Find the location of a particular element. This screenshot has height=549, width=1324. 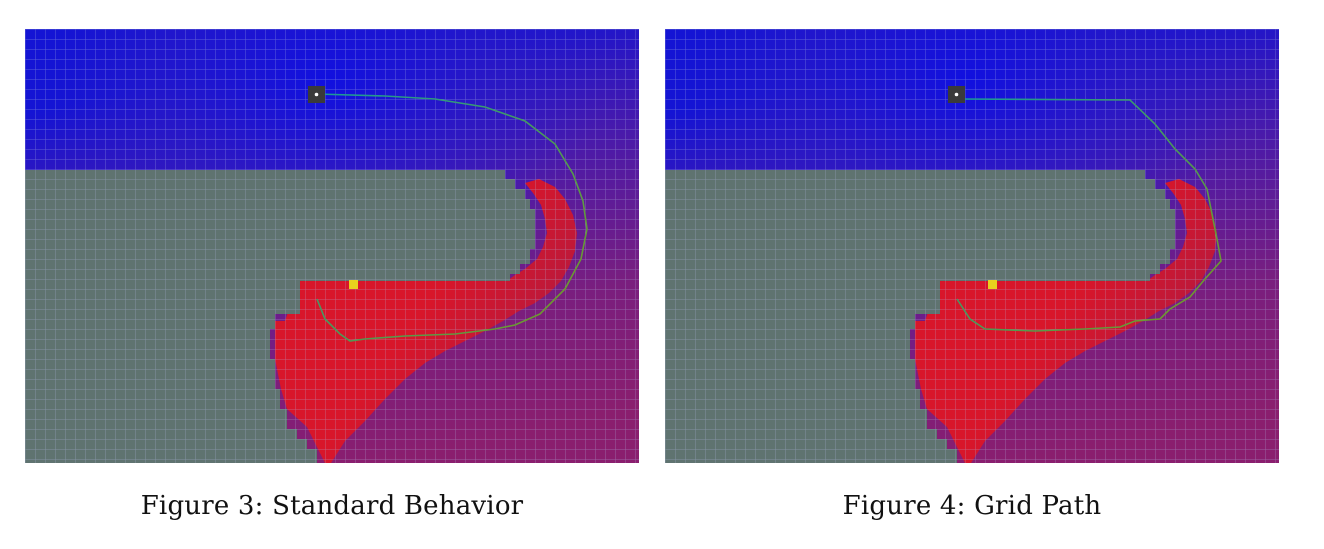

figure-3-caption: Figure 3: Standard Behavior is located at coordinates (332, 506).